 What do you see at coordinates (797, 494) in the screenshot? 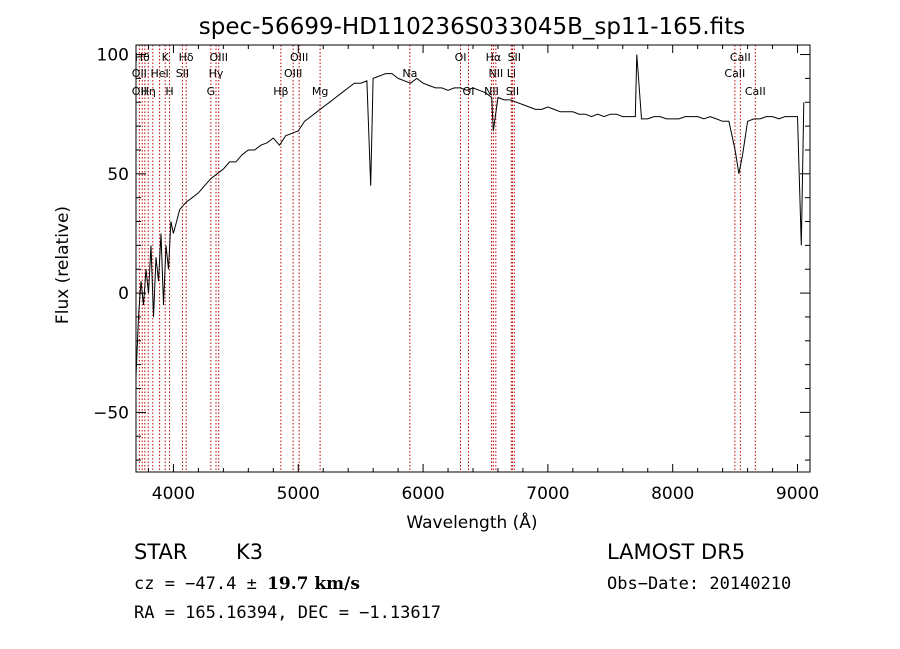
I see `x-tick-label-5: 9000` at bounding box center [797, 494].